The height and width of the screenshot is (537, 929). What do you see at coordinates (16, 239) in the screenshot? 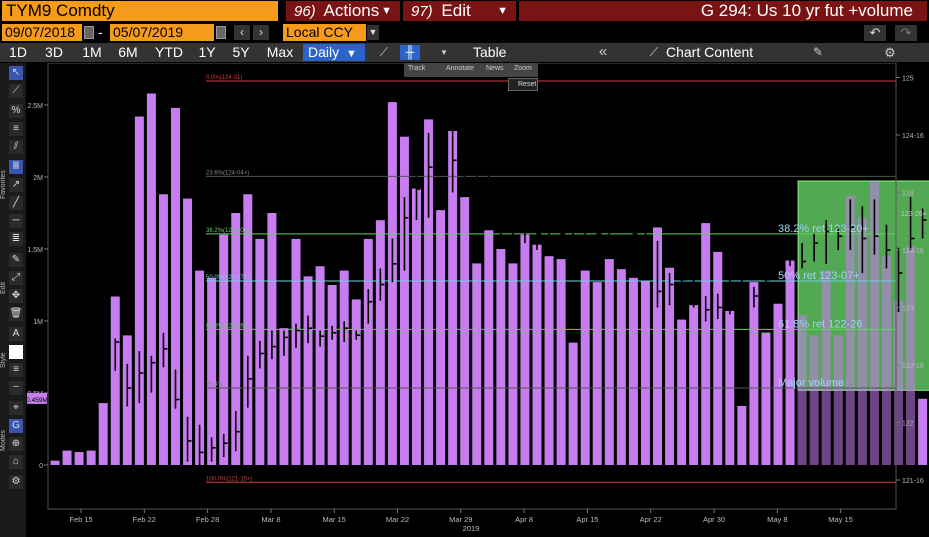
I see `bands-icon: ≣` at bounding box center [16, 239].